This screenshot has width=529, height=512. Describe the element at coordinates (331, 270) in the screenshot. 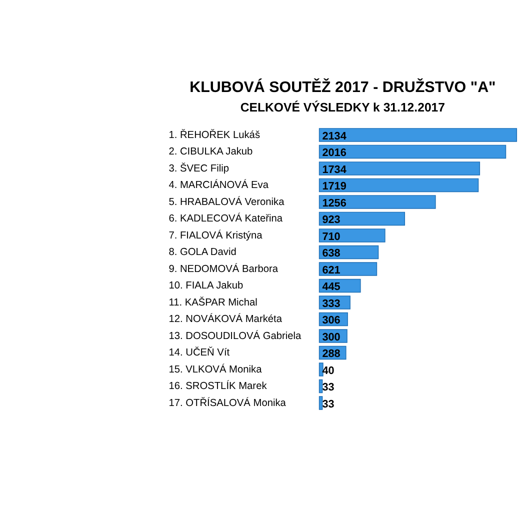

I see `data-label: 621` at that location.